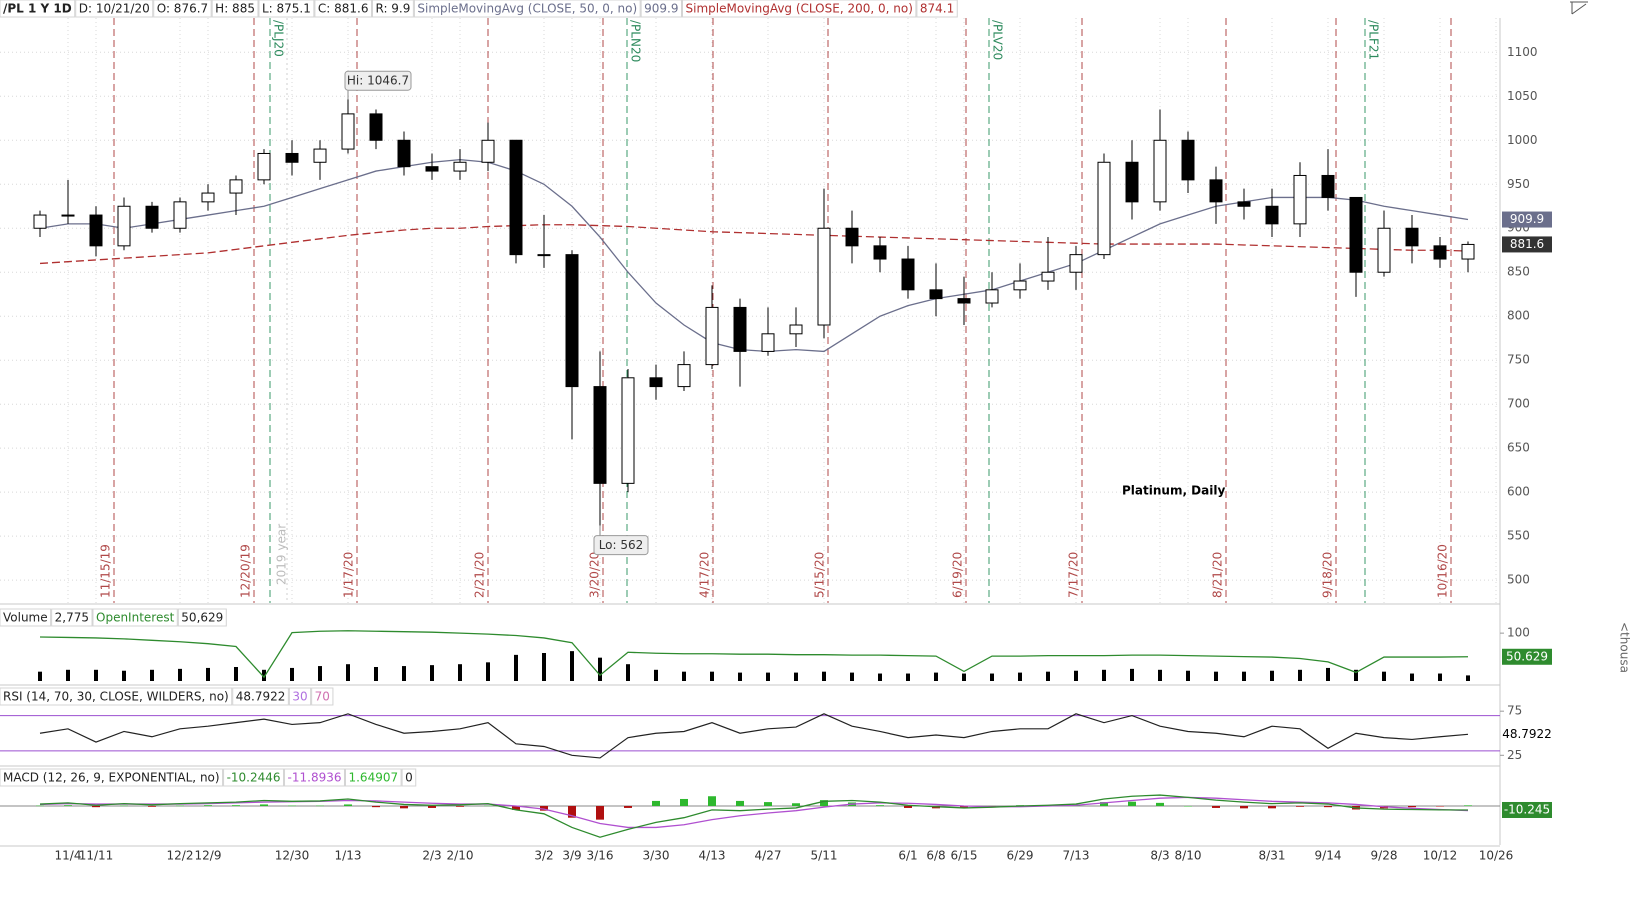 Image resolution: width=1639 pixels, height=906 pixels. What do you see at coordinates (1074, 575) in the screenshot?
I see `expiration-label: 7/17/20` at bounding box center [1074, 575].